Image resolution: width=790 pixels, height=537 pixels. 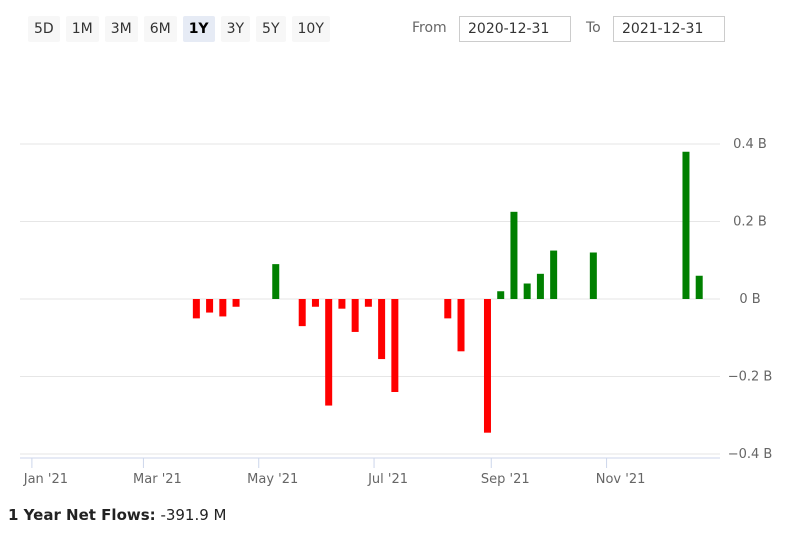 What do you see at coordinates (750, 144) in the screenshot?
I see `y-tick-label: 0.4 B` at bounding box center [750, 144].